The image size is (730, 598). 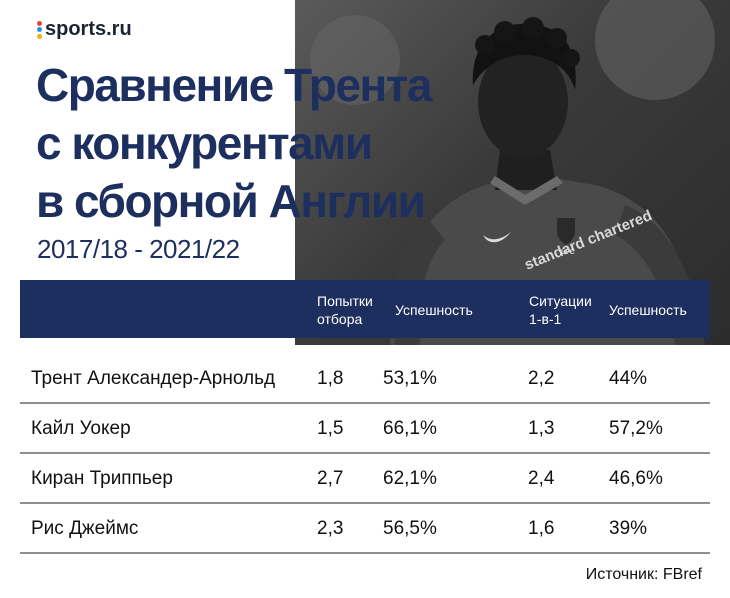 I want to click on source-note: Источник: FBref, so click(x=643, y=574).